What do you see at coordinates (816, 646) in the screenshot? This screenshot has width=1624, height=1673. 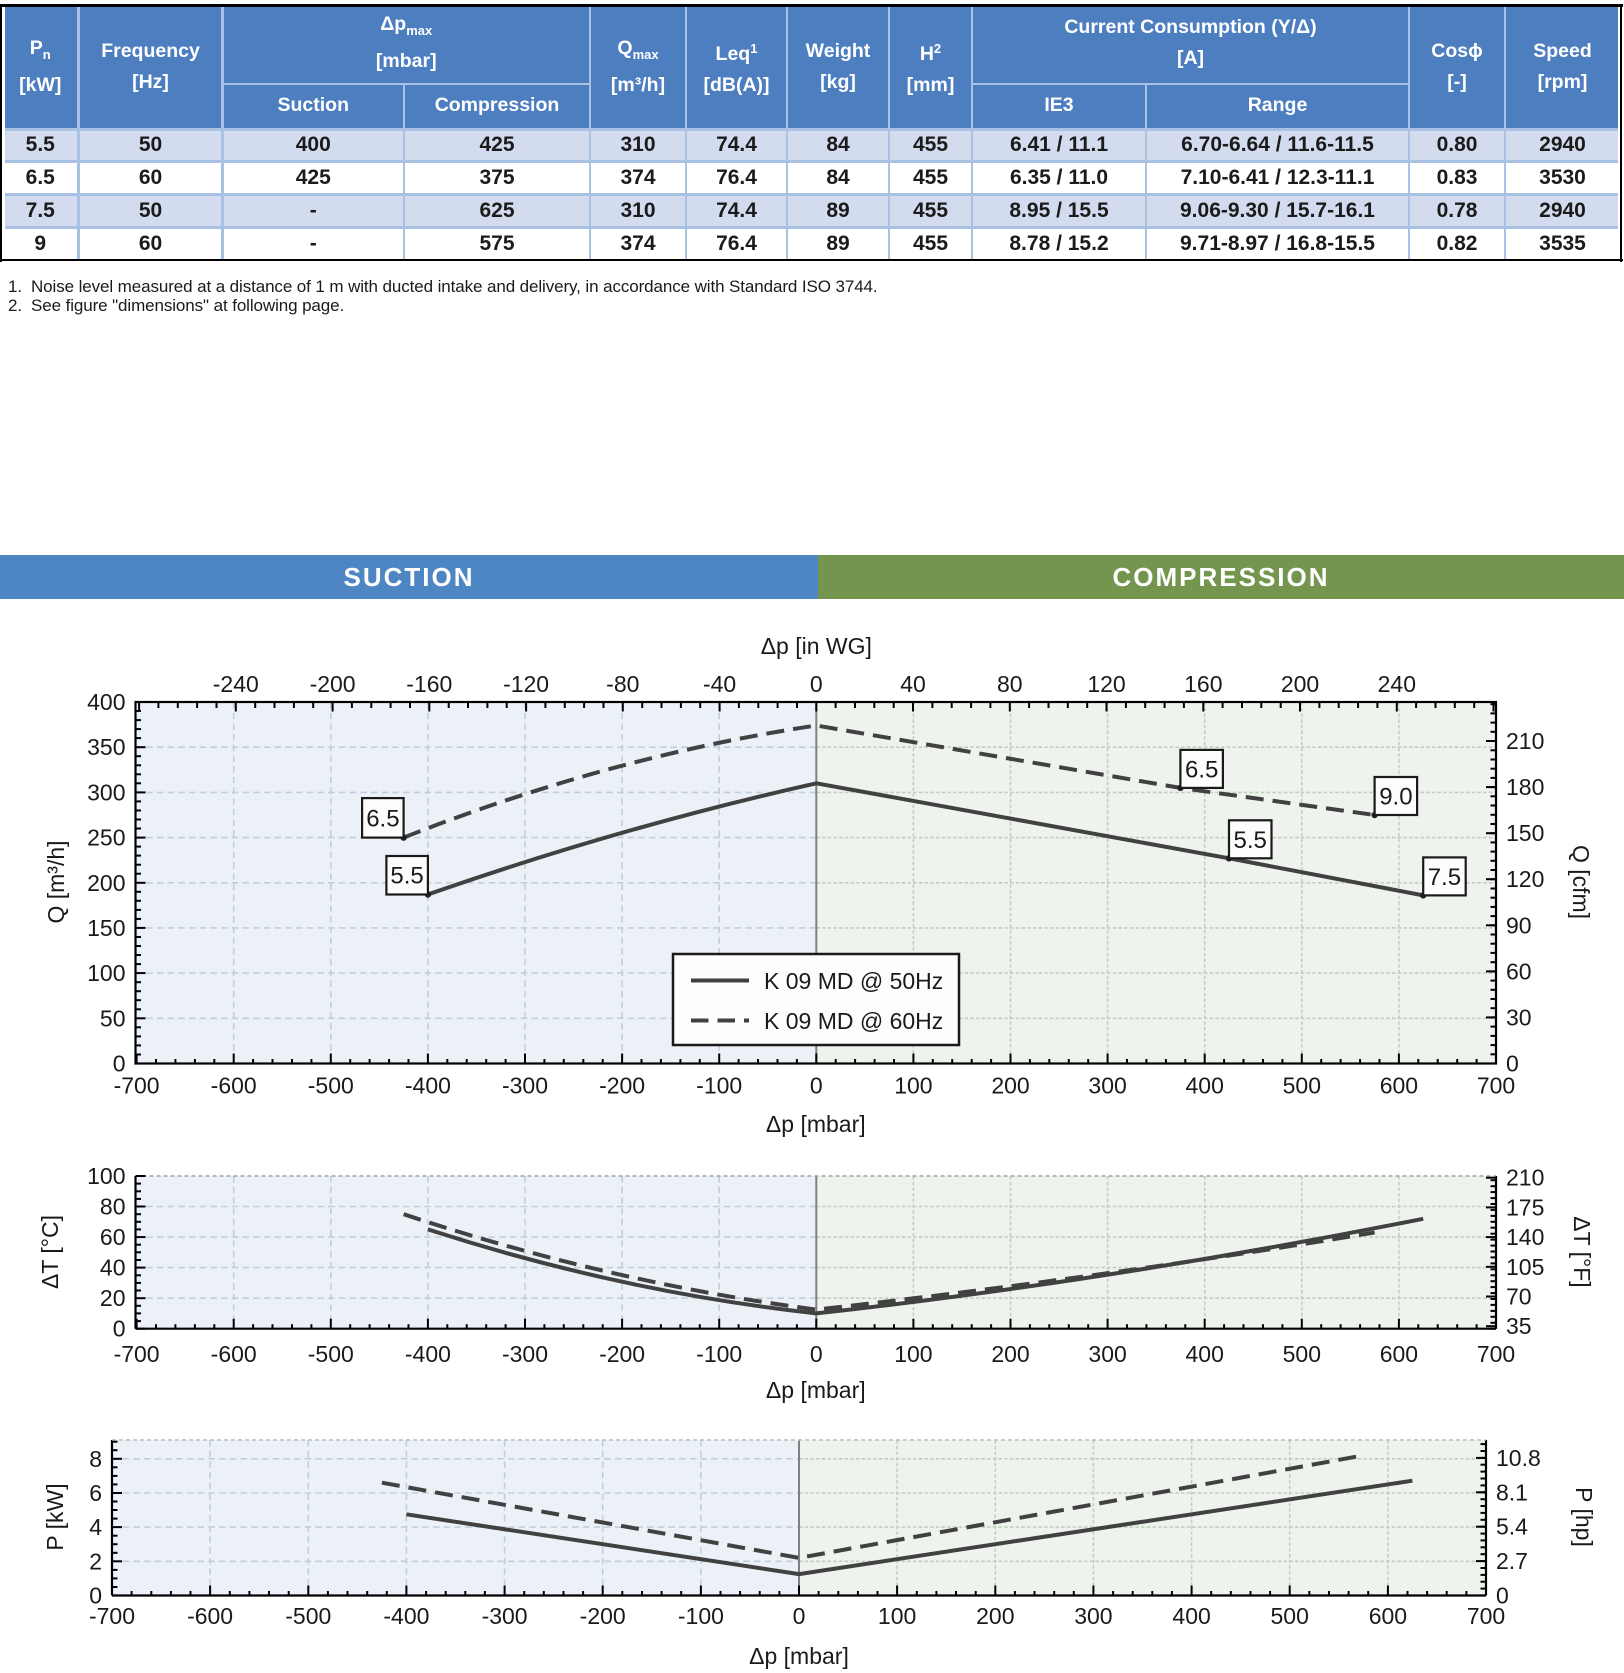 I see `svg-text: Δp [in WG]` at bounding box center [816, 646].